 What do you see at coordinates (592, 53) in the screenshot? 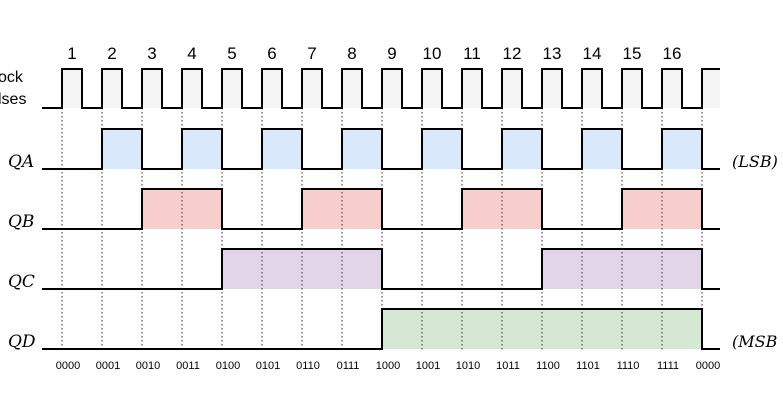
I see `pulse-number: 14` at bounding box center [592, 53].